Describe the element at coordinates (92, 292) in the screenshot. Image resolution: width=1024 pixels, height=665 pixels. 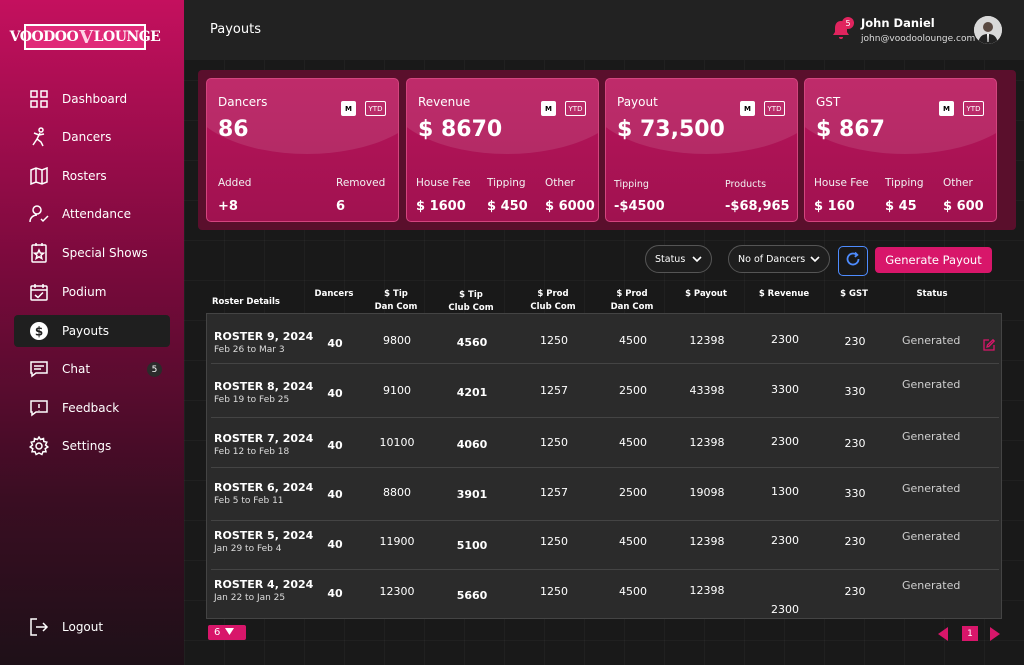
I see `sidebar-item-podium: Podium` at that location.